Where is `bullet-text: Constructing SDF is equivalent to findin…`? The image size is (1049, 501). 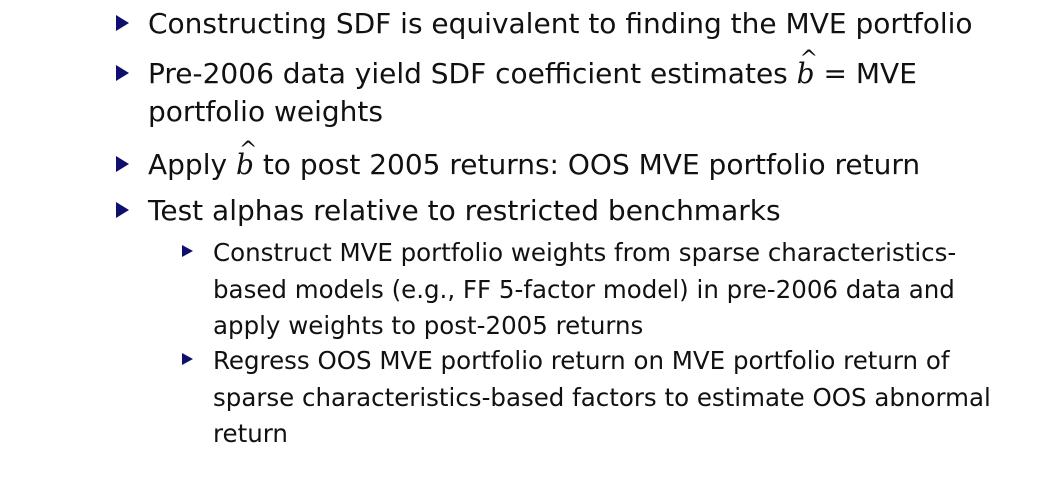 bullet-text: Constructing SDF is equivalent to findin… is located at coordinates (560, 23).